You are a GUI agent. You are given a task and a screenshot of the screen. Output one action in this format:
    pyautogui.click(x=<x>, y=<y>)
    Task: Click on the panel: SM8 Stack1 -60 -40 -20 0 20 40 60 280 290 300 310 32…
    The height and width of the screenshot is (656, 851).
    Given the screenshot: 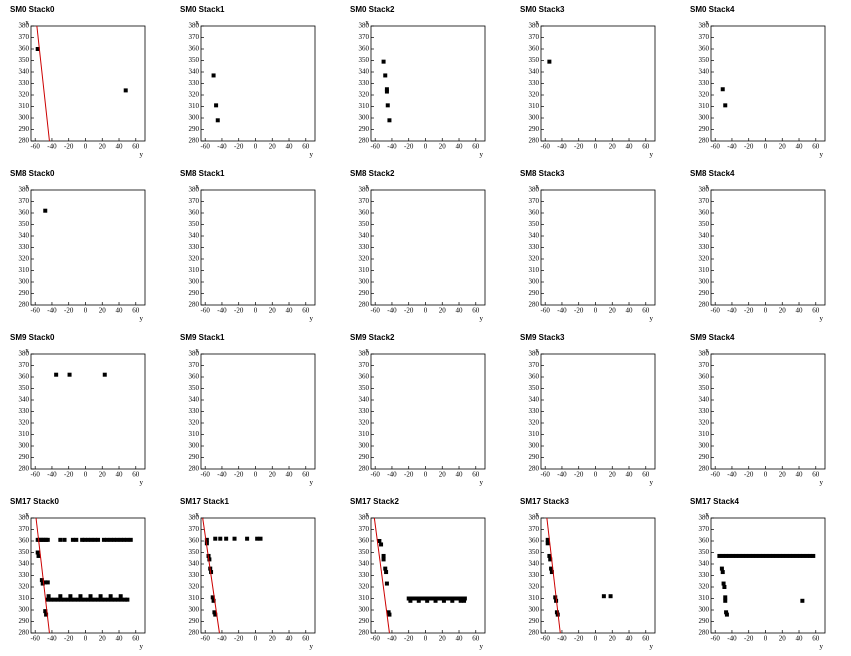 What is the action you would take?
    pyautogui.click(x=248, y=246)
    